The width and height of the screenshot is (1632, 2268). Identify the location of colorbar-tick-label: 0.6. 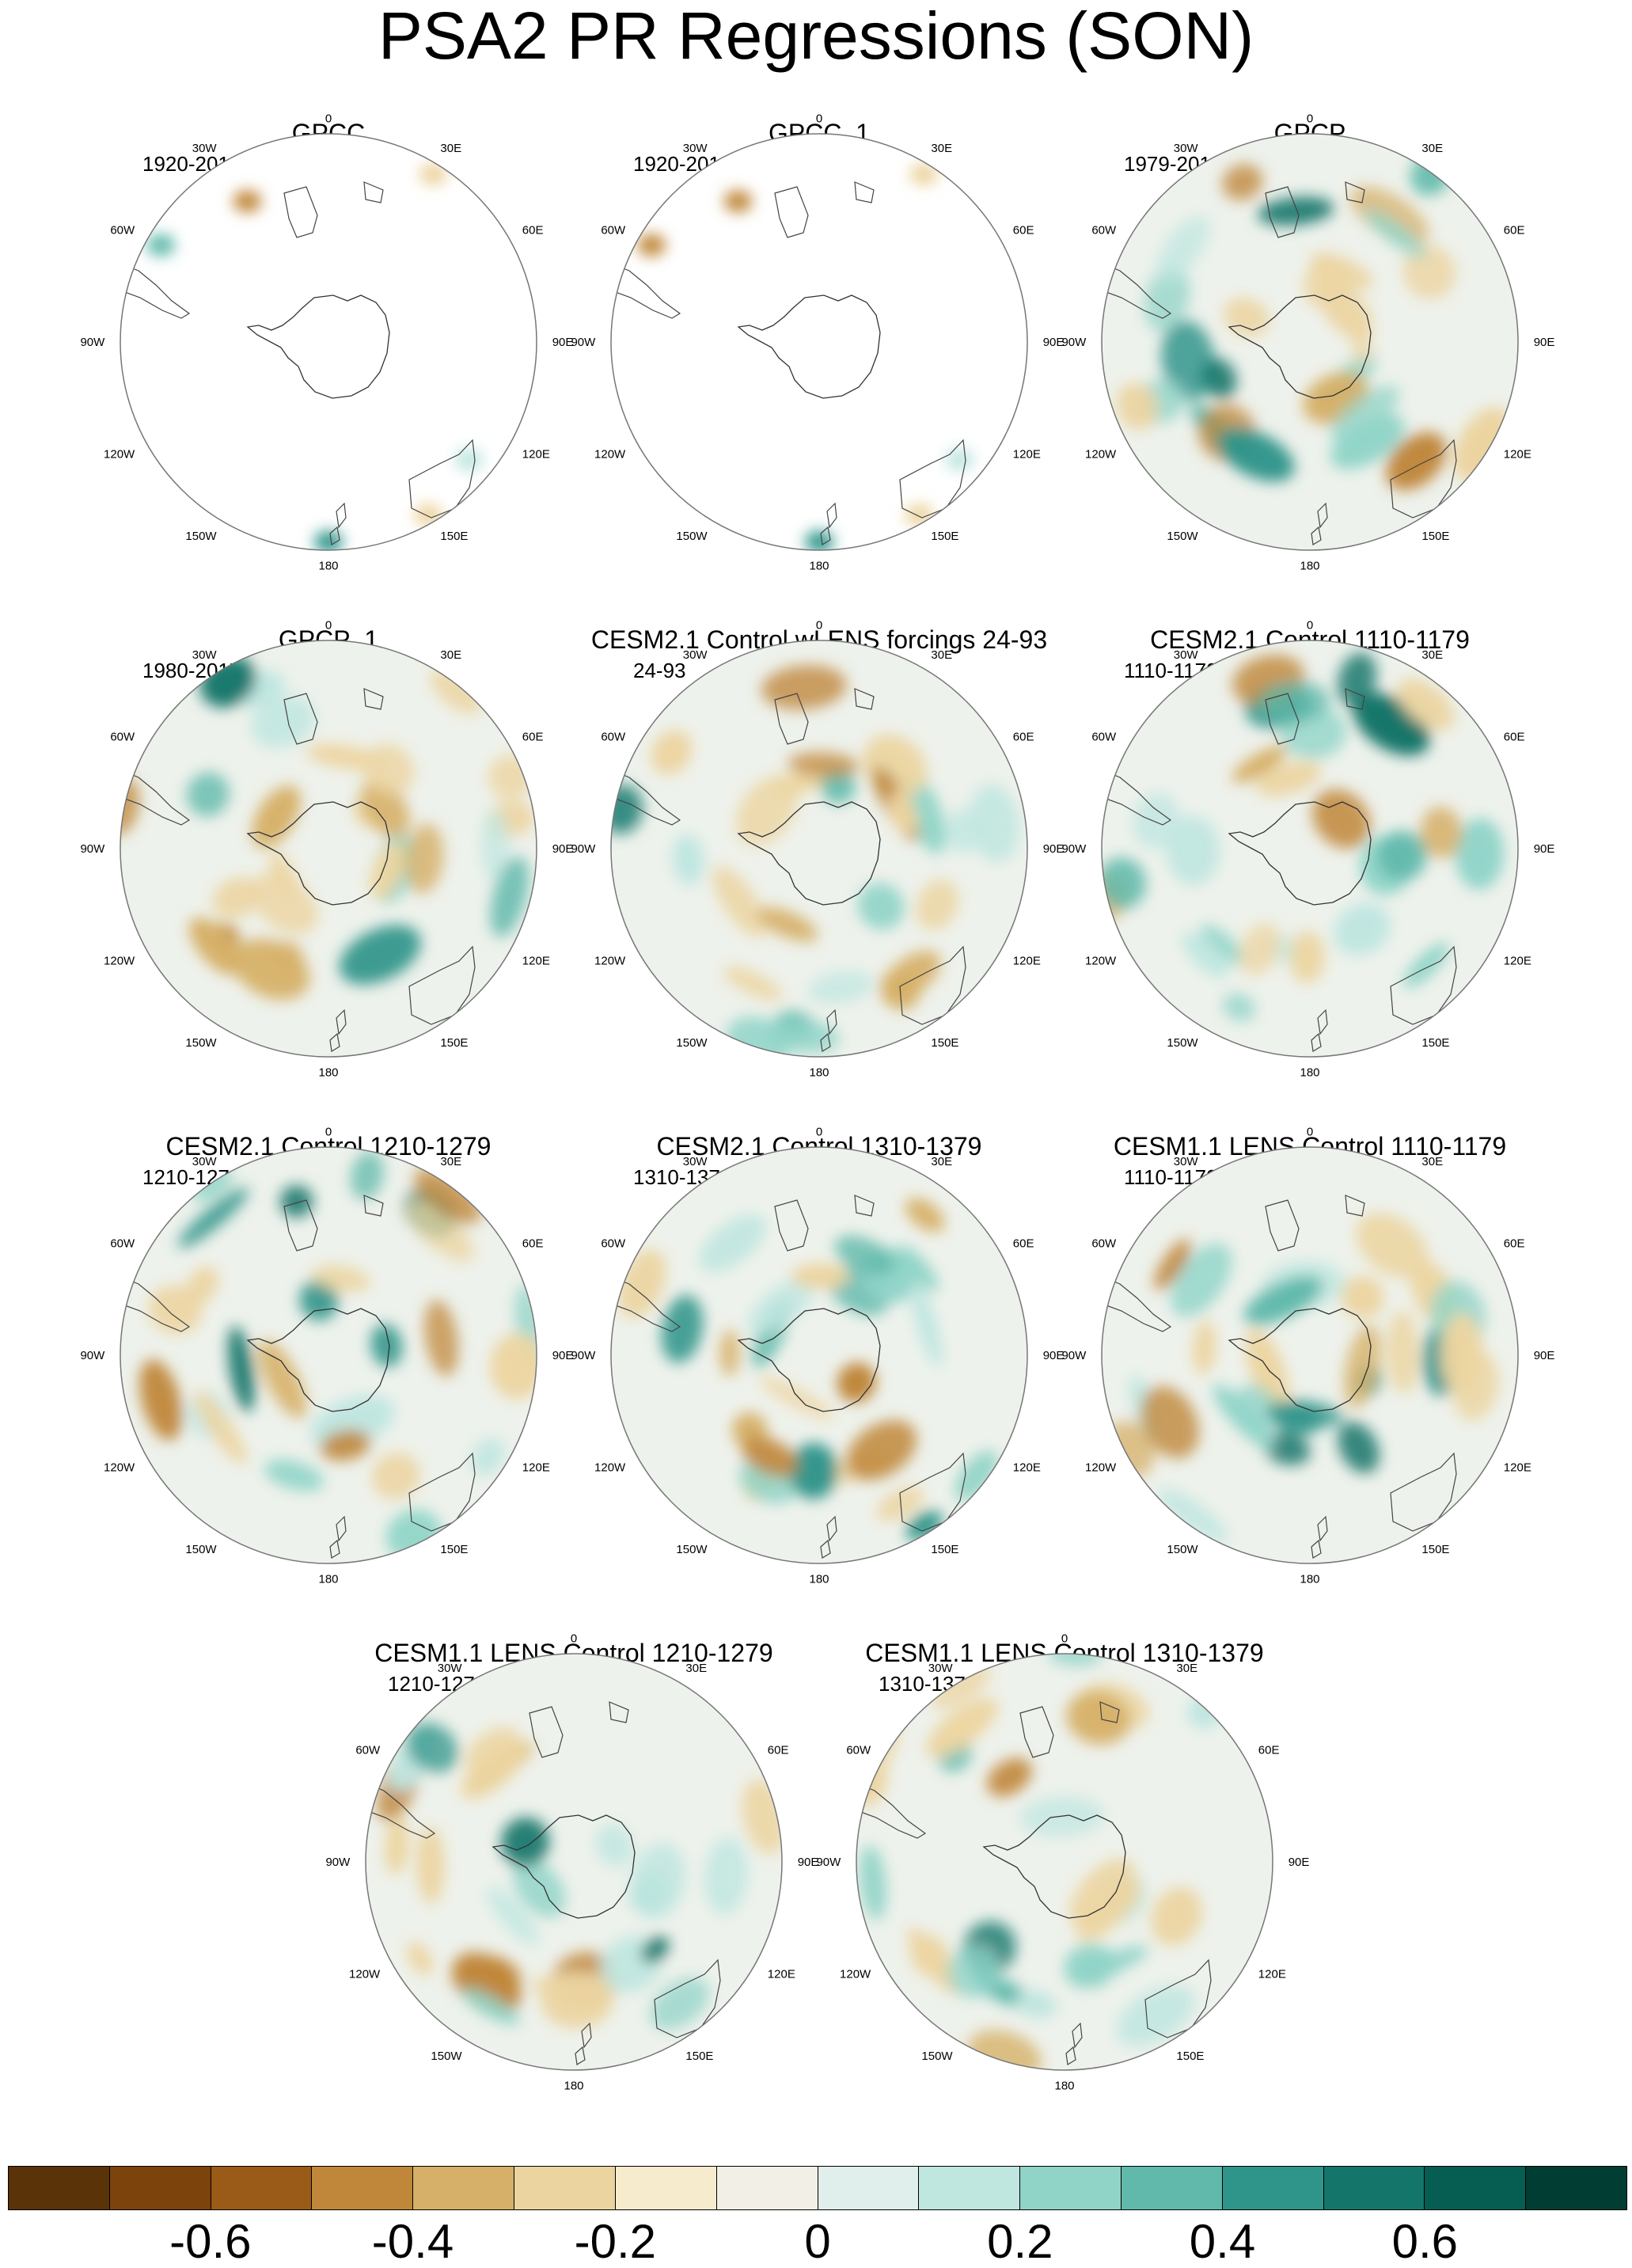
(1425, 2241).